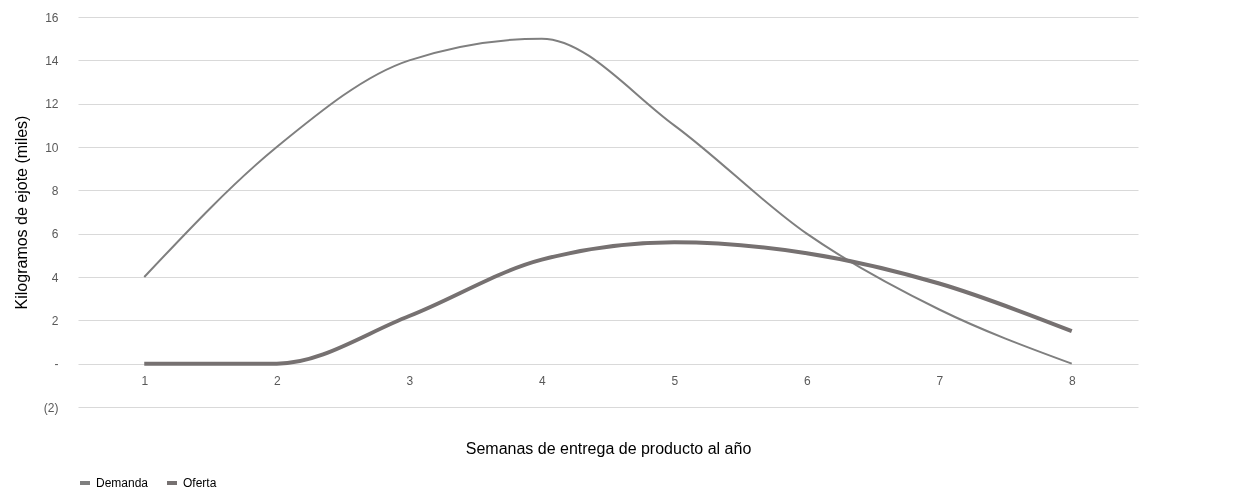 Image resolution: width=1244 pixels, height=500 pixels. What do you see at coordinates (122, 483) in the screenshot?
I see `legend-label: Demanda` at bounding box center [122, 483].